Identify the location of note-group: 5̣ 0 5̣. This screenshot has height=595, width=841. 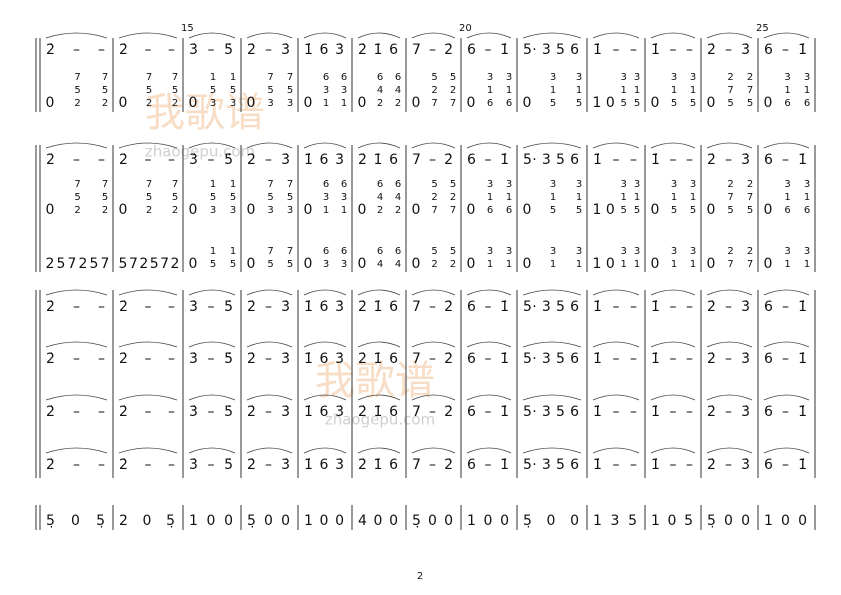
(75, 521).